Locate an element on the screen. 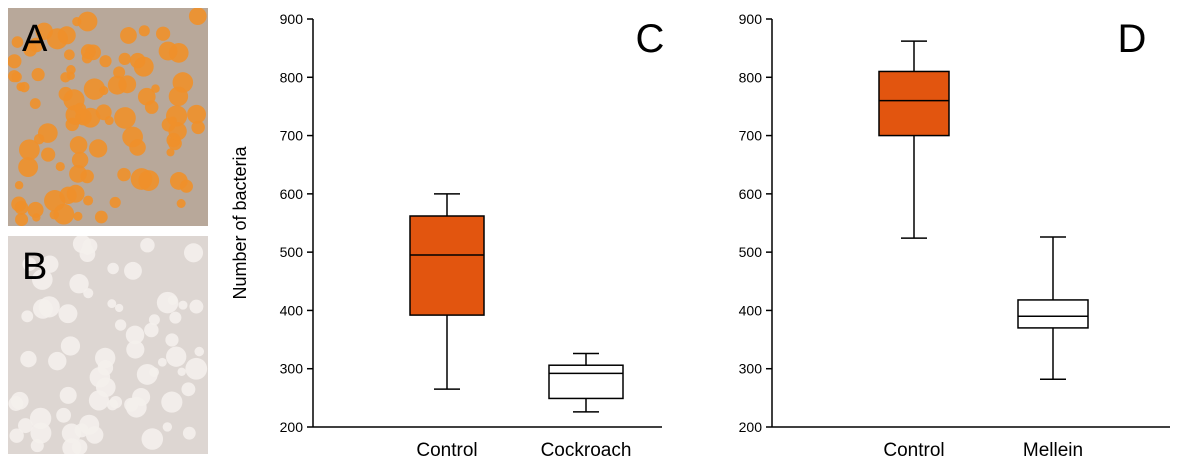 This screenshot has width=1184, height=461. category-label: Cockroach is located at coordinates (586, 450).